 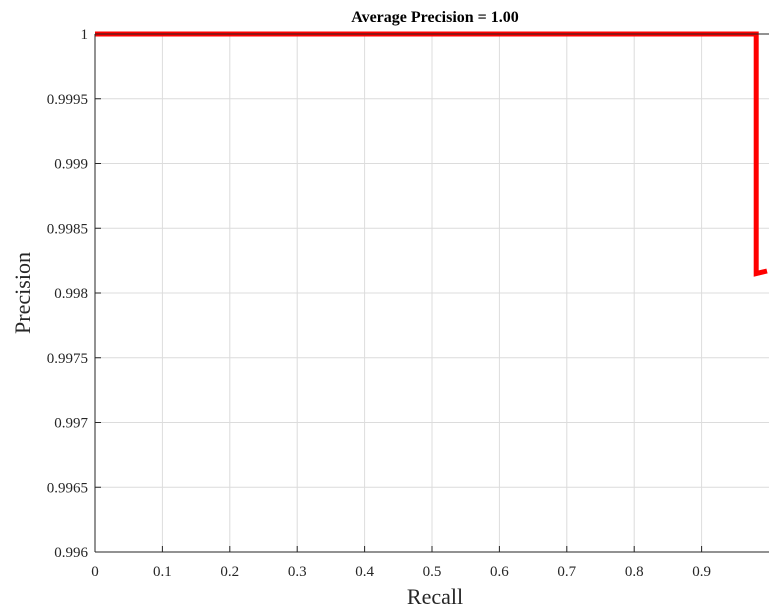 I want to click on y-tick-label: 0.9965, so click(x=67, y=488).